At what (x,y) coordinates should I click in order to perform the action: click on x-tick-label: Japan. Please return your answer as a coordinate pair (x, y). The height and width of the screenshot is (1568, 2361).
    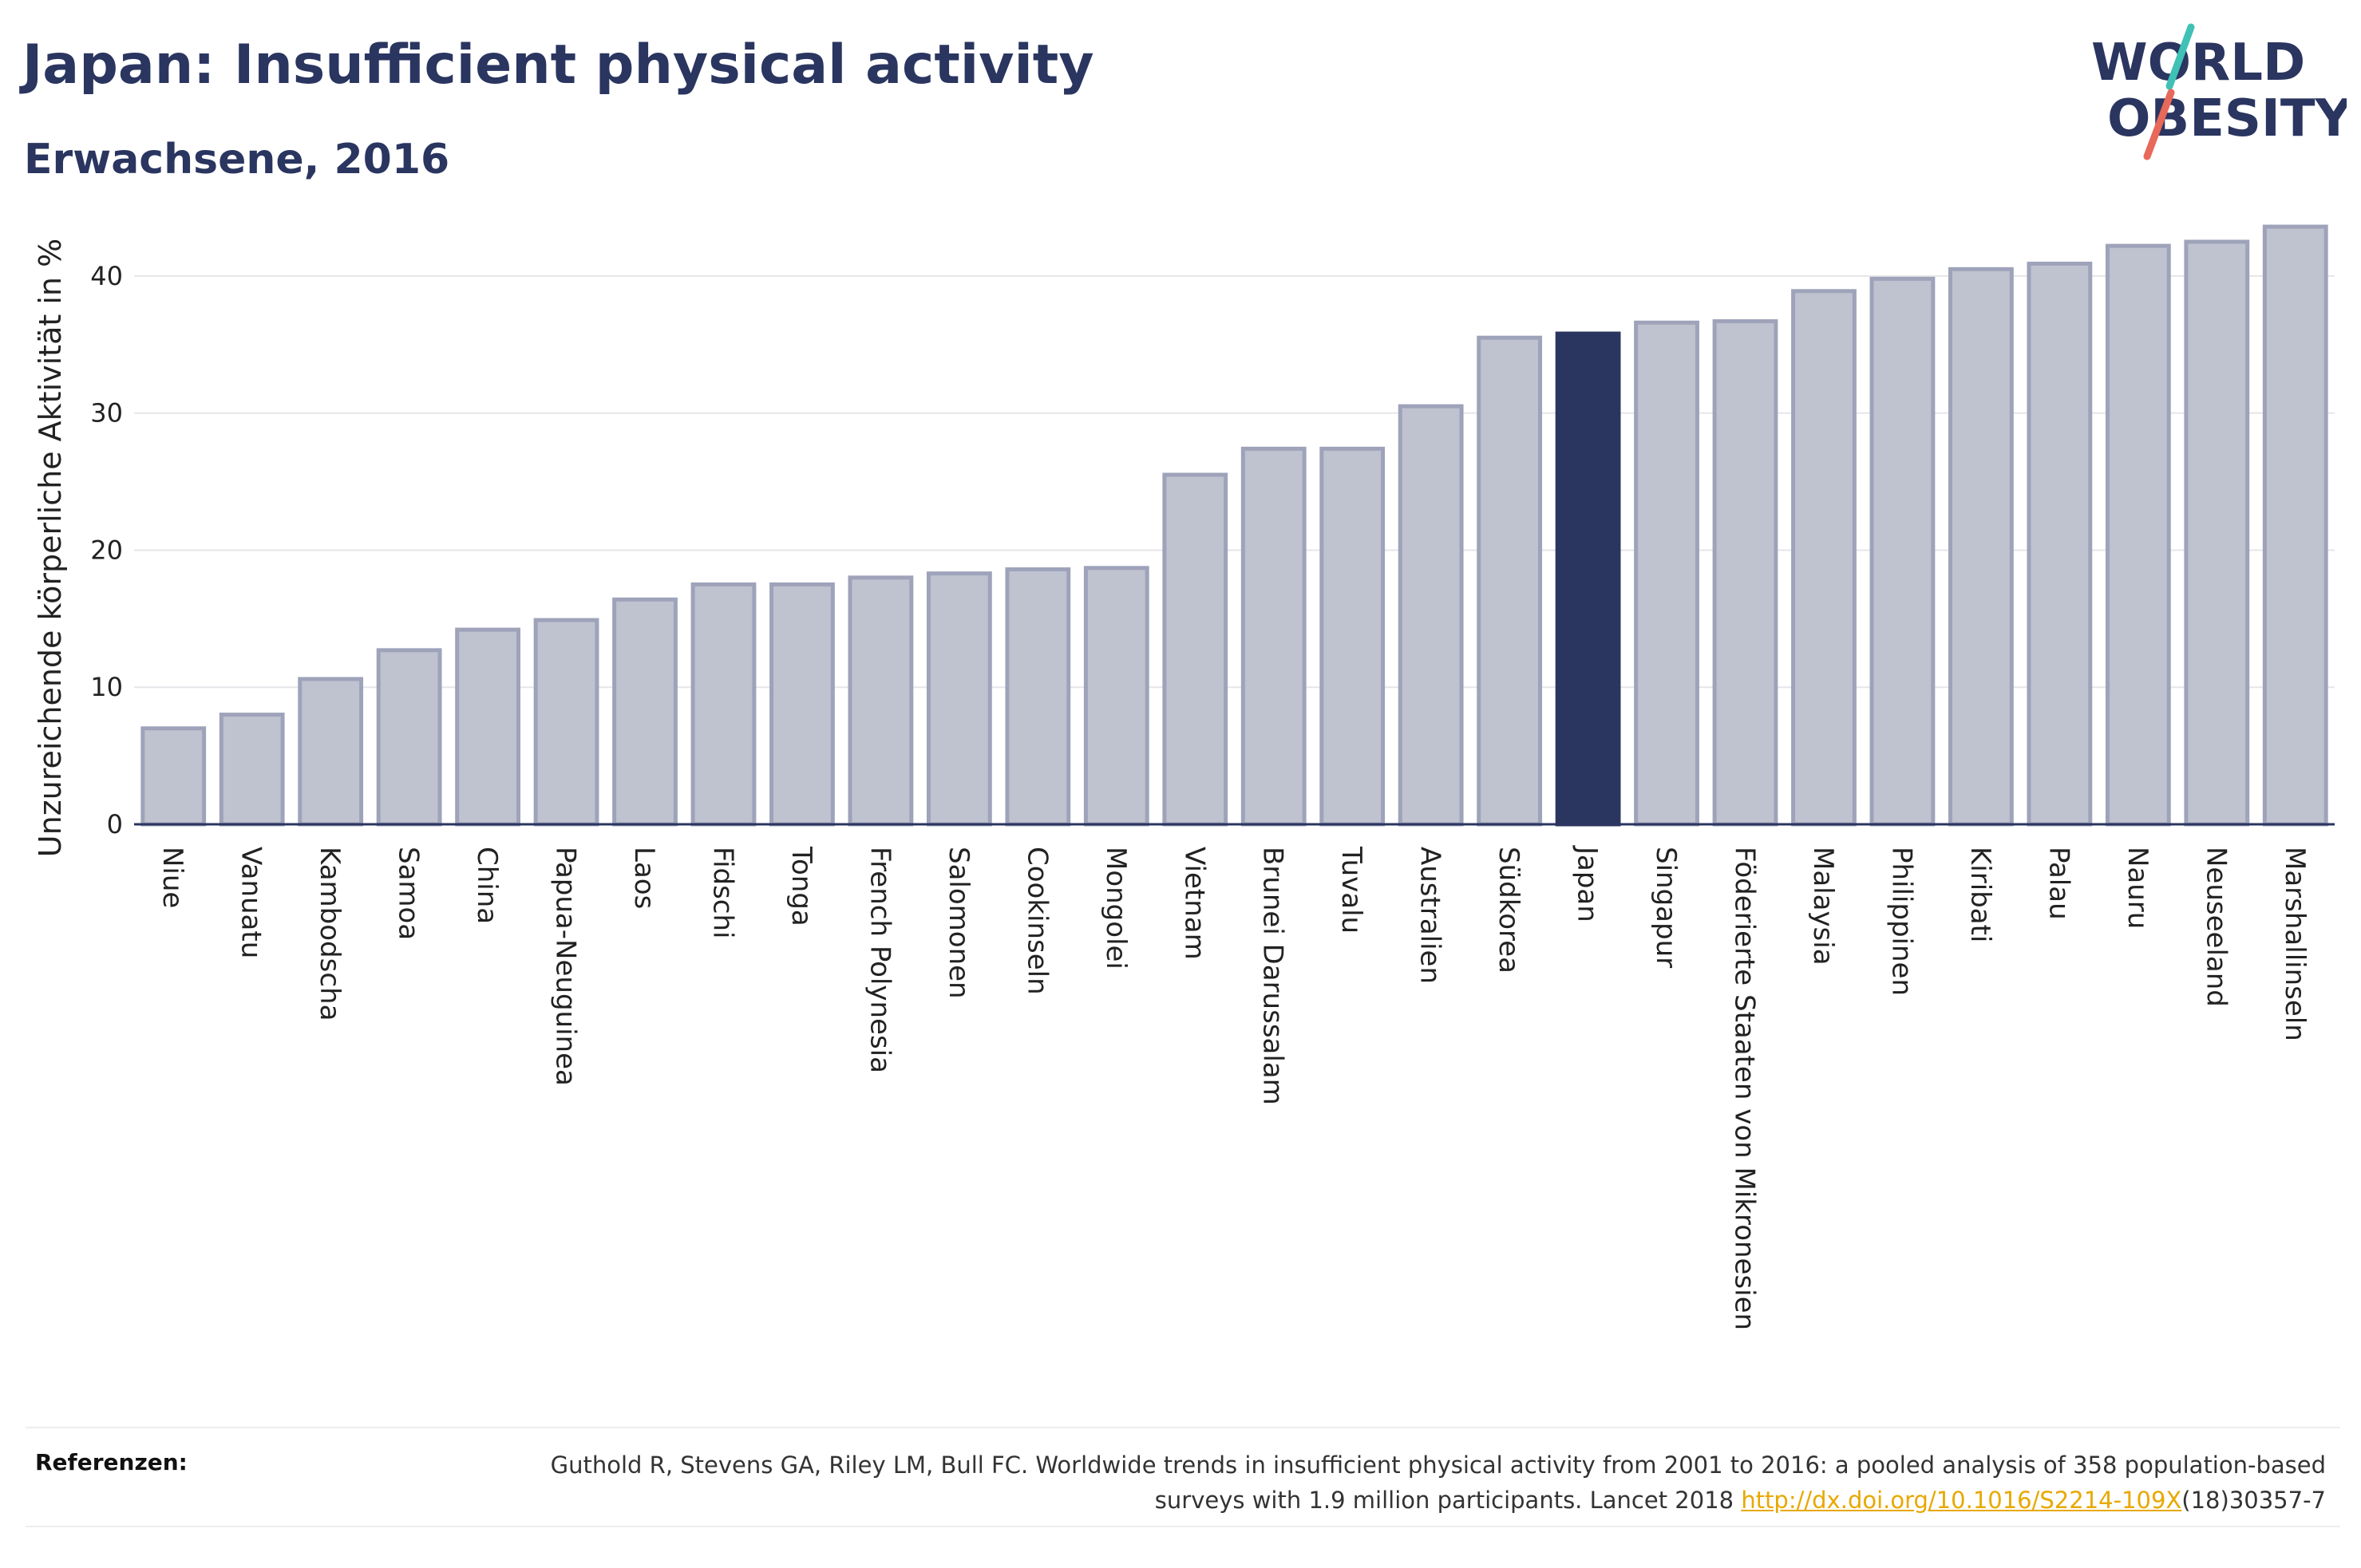
    Looking at the image, I should click on (1588, 883).